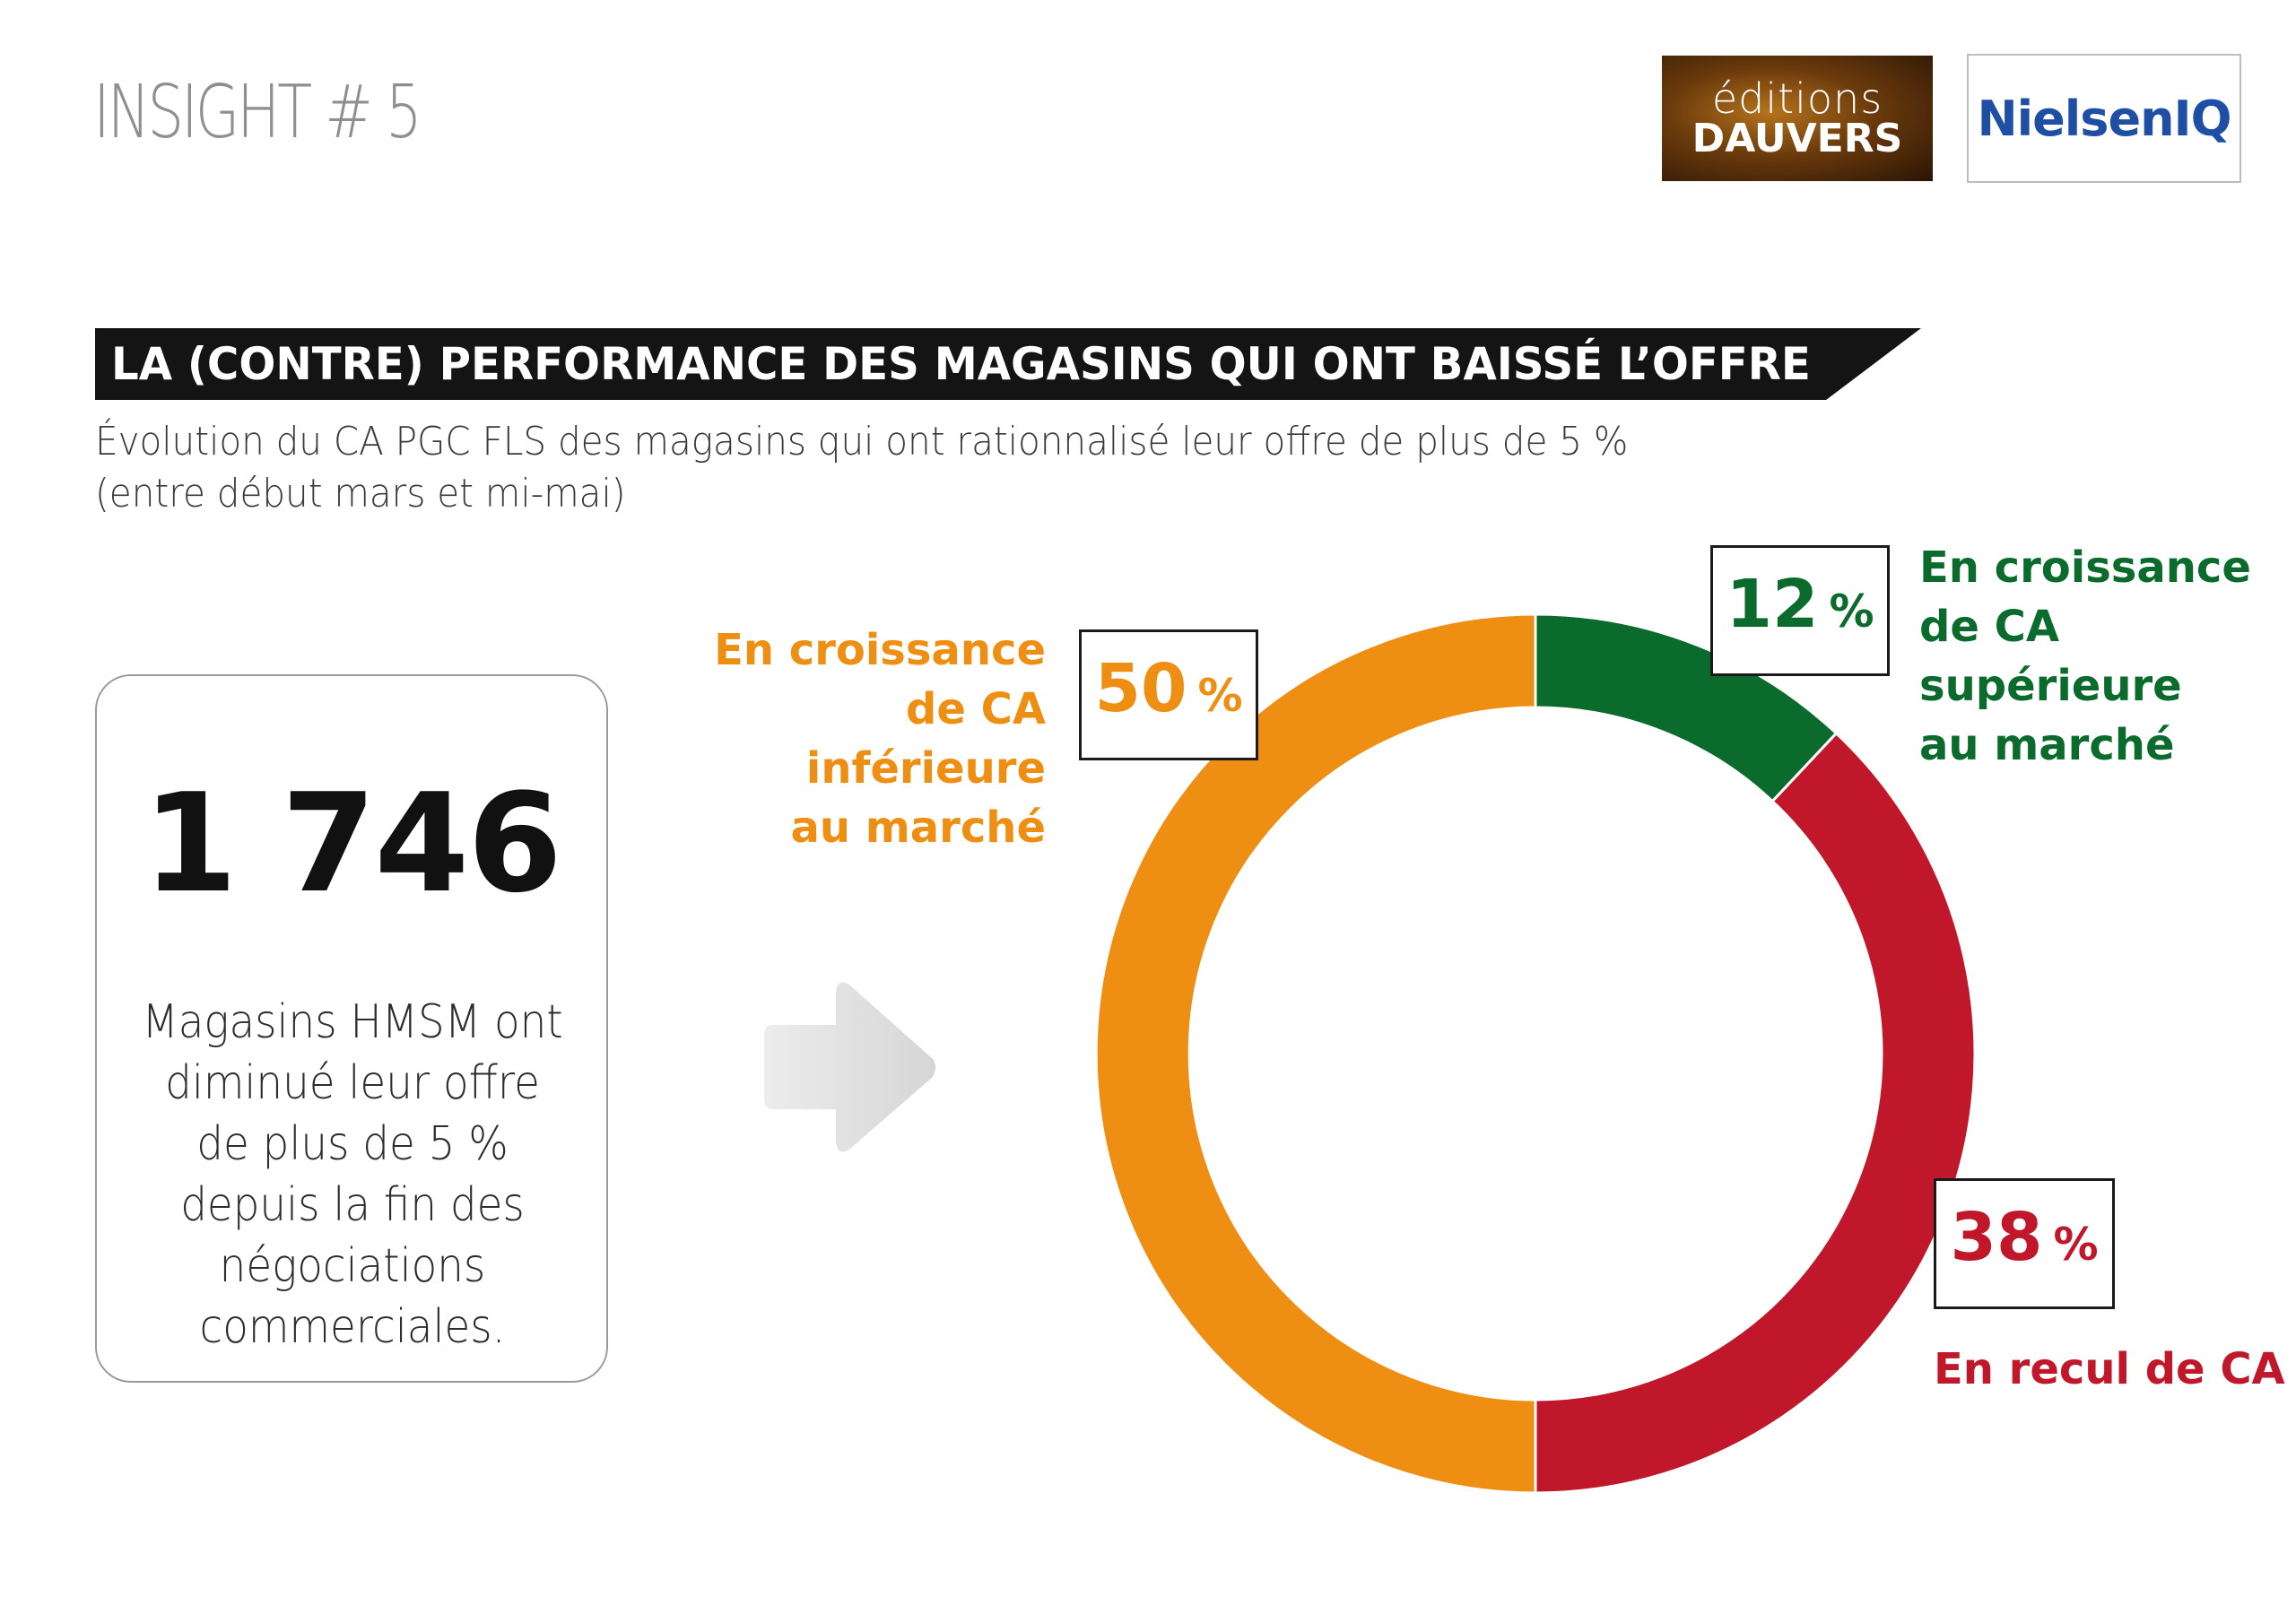 The width and height of the screenshot is (2296, 1623). Describe the element at coordinates (1755, 1113) in the screenshot. I see `donut-slice-red` at that location.